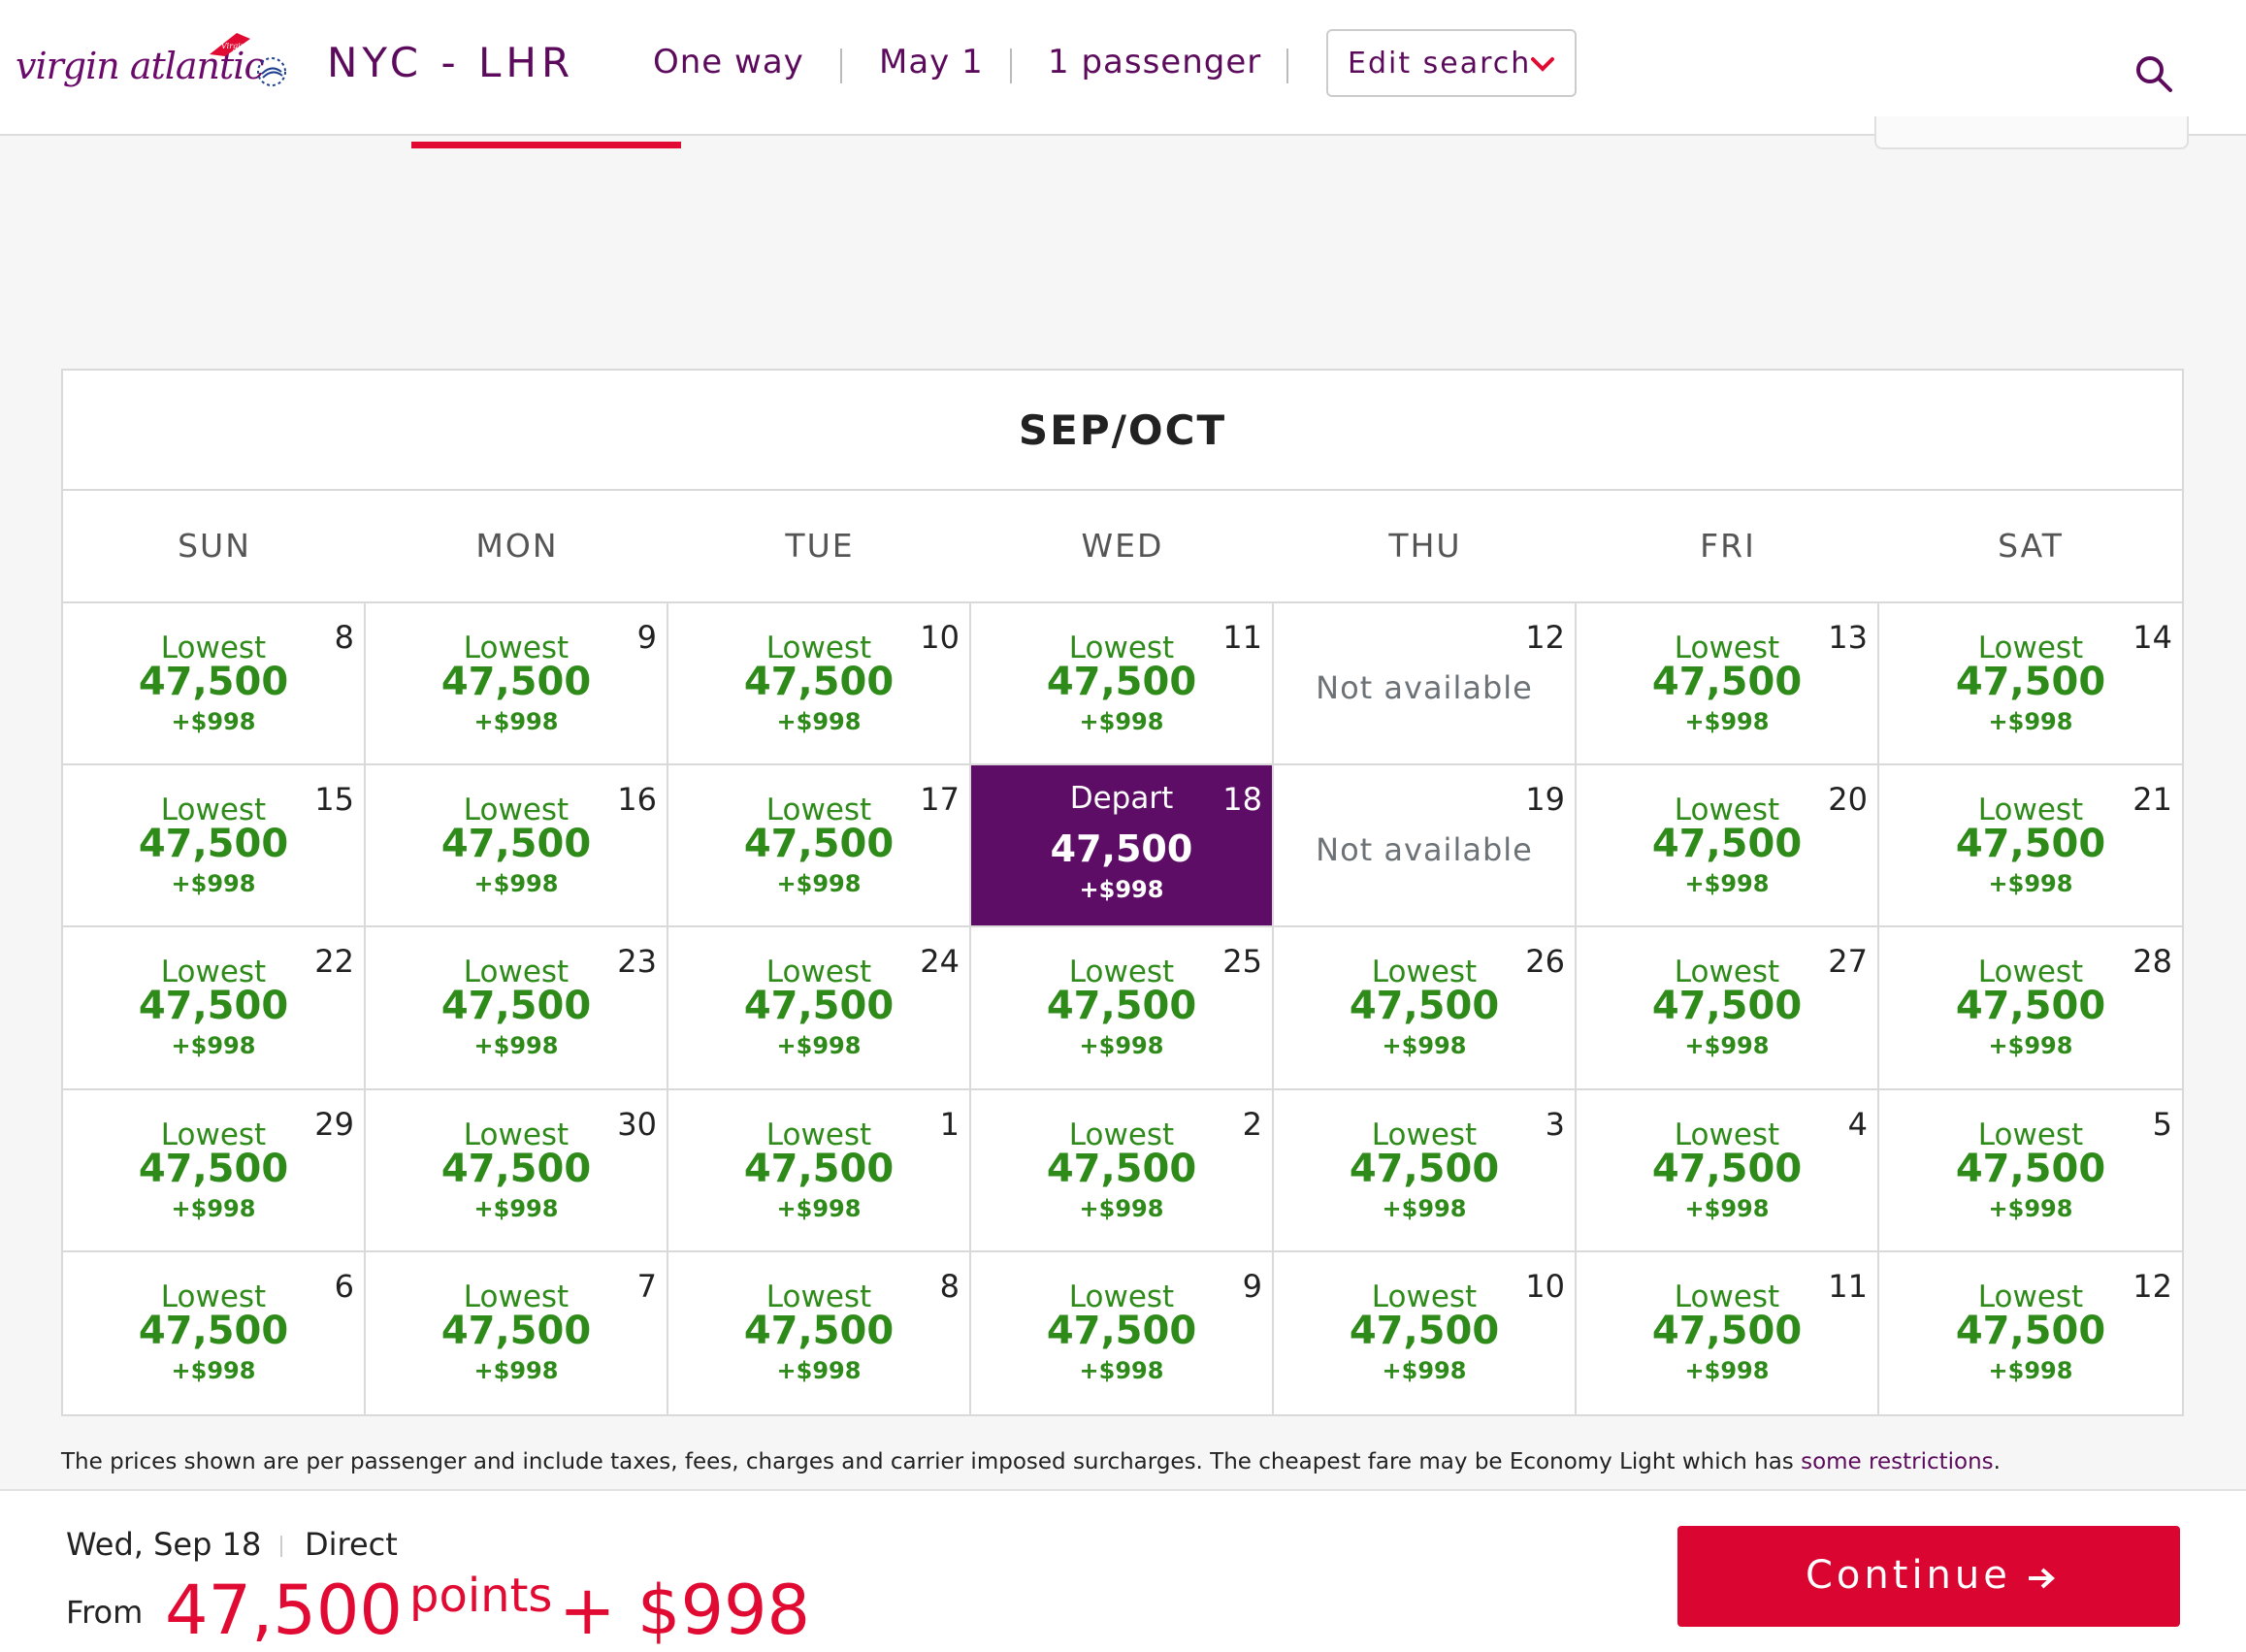 The image size is (2246, 1652). Describe the element at coordinates (1728, 846) in the screenshot. I see `calendar-day: 20 Lowest 47,500 +$998` at that location.